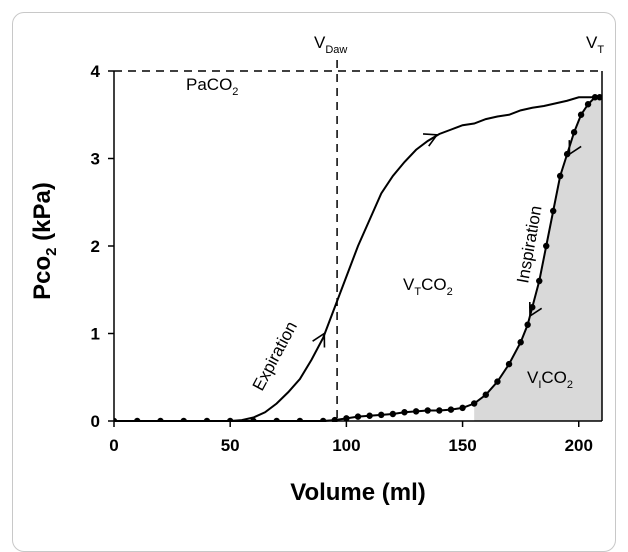  I want to click on paco2-label: PaCO2, so click(212, 86).